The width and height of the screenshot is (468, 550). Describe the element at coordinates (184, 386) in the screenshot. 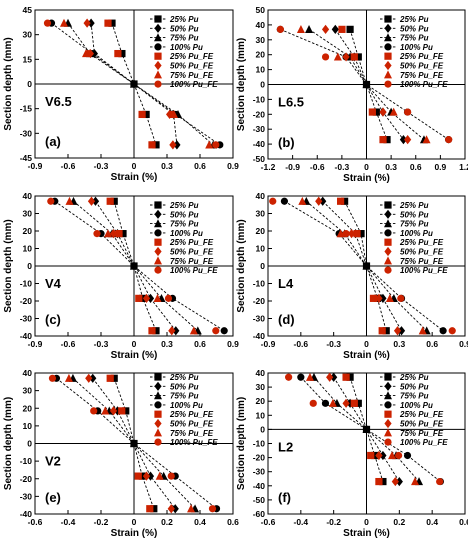

I see `legend-entry: 50% Pu` at that location.